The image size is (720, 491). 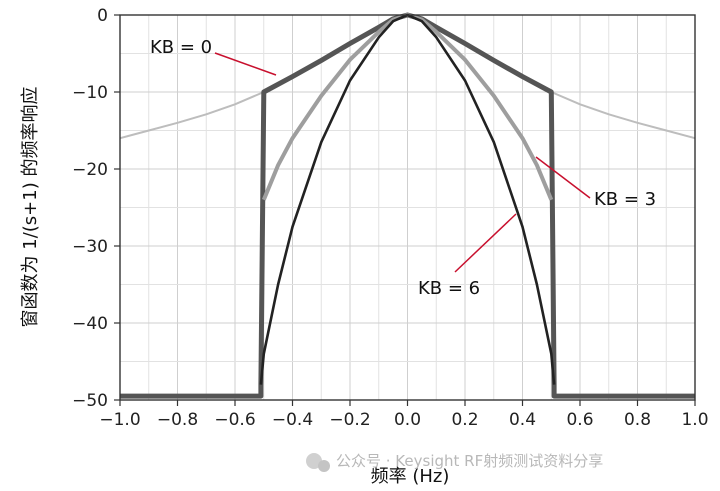 I want to click on wechat-icon, so click(x=318, y=462).